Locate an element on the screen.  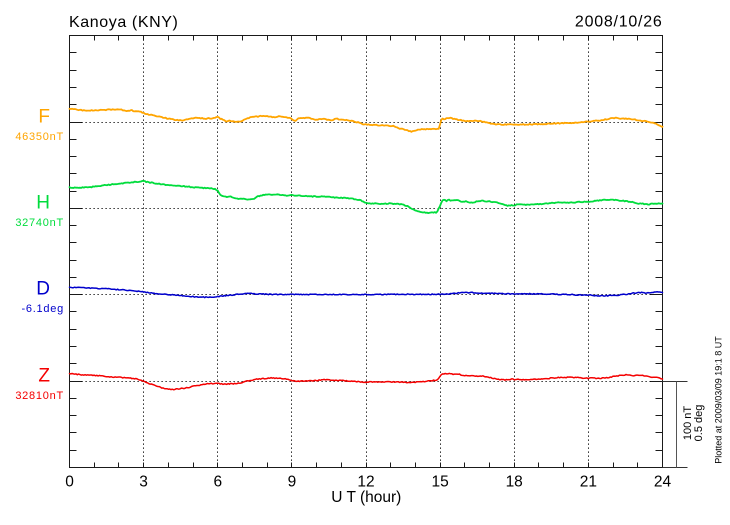
svg-text: 46350nT is located at coordinates (39, 137).